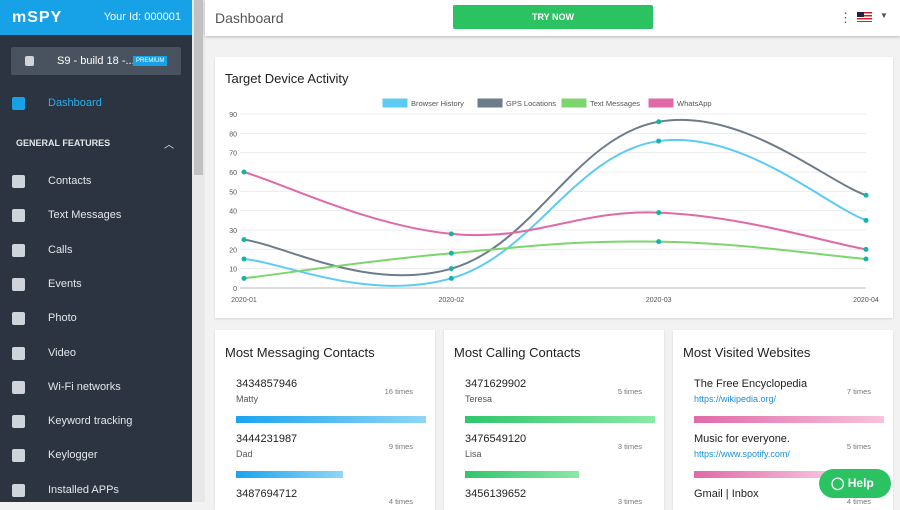 The width and height of the screenshot is (900, 510). Describe the element at coordinates (629, 446) in the screenshot. I see `item-count: 3 times` at that location.